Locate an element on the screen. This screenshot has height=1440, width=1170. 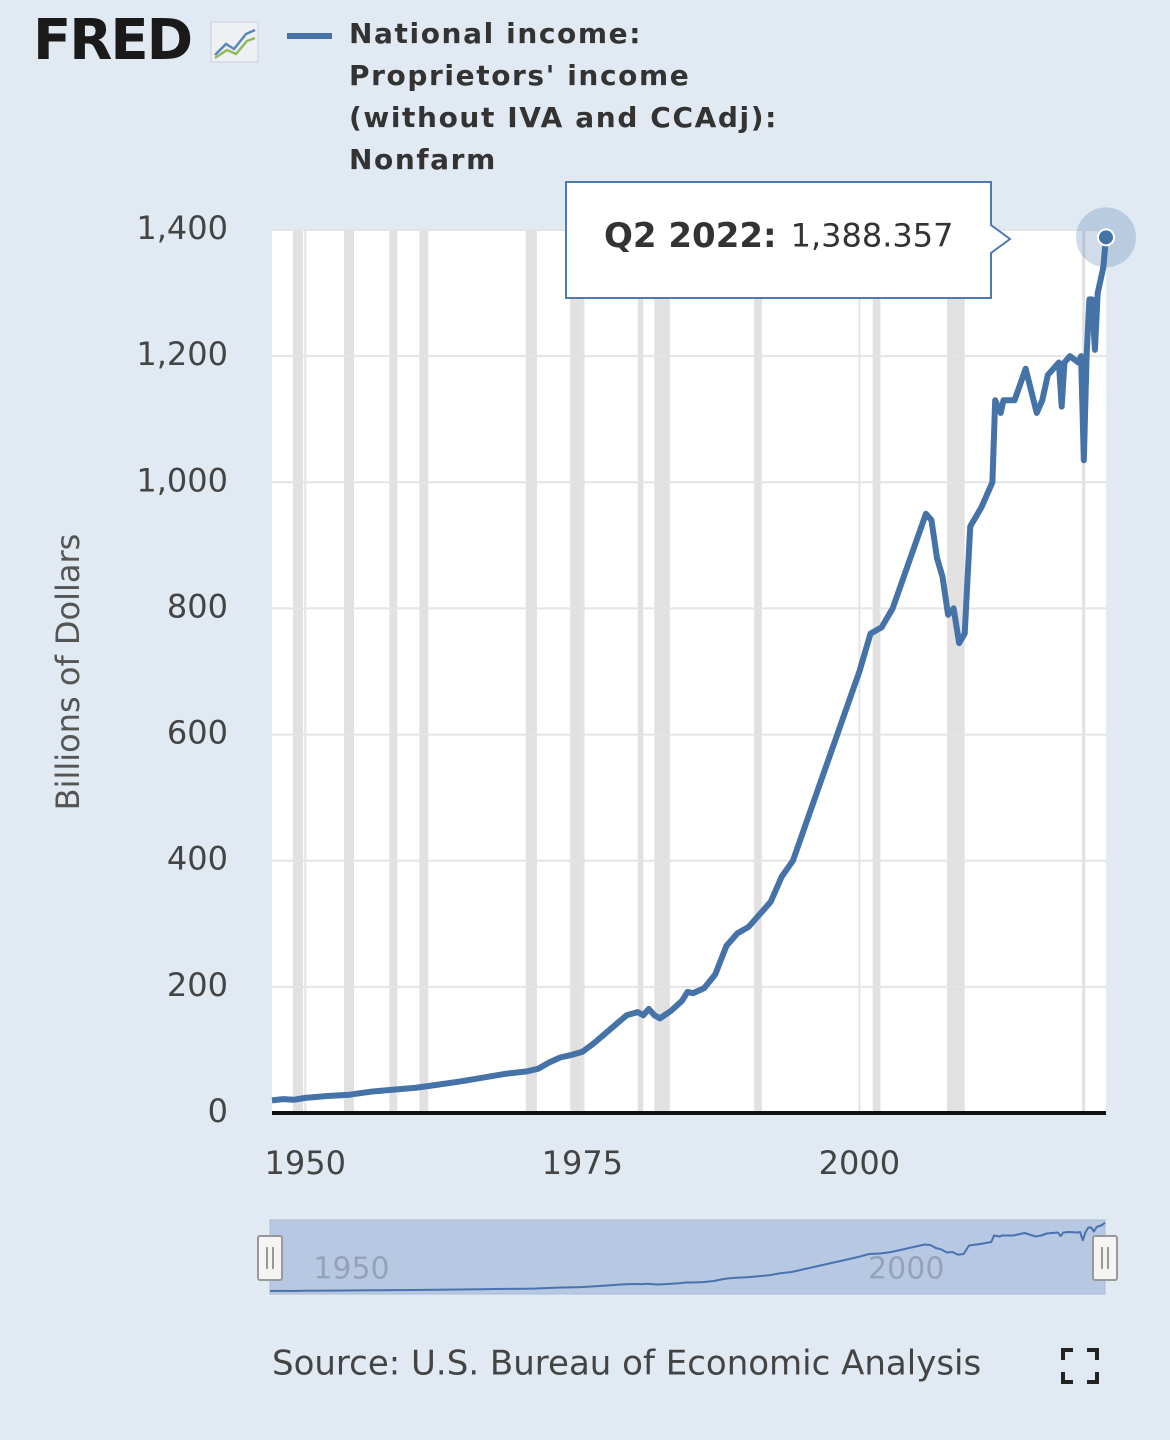
x-tick-label: 2000 is located at coordinates (859, 1163).